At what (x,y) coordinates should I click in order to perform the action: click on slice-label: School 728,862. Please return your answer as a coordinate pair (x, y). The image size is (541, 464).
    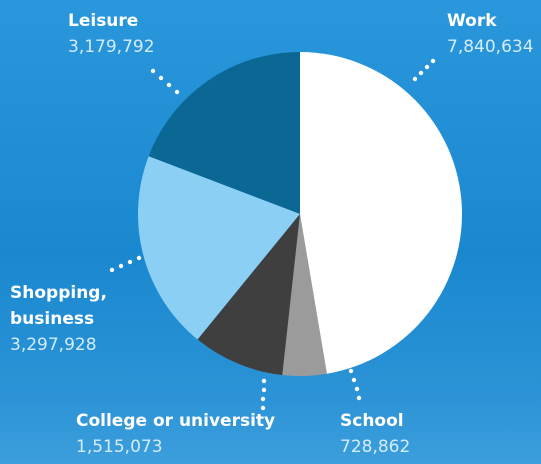
    Looking at the image, I should click on (375, 434).